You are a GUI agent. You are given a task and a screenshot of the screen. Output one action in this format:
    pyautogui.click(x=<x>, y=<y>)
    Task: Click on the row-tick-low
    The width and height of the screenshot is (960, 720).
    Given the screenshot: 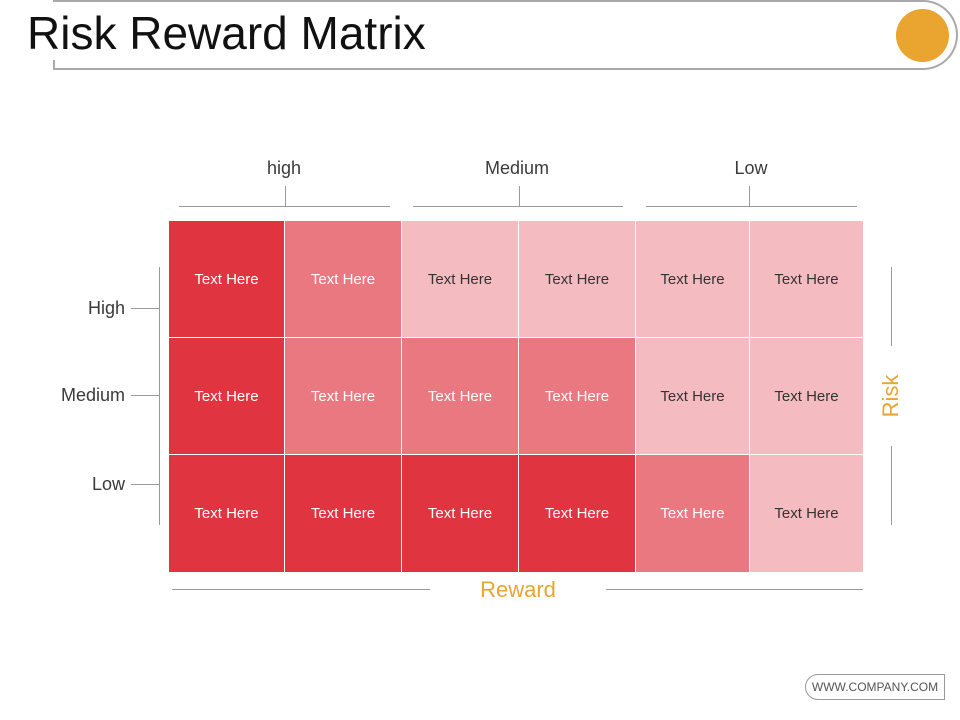 What is the action you would take?
    pyautogui.click(x=145, y=484)
    